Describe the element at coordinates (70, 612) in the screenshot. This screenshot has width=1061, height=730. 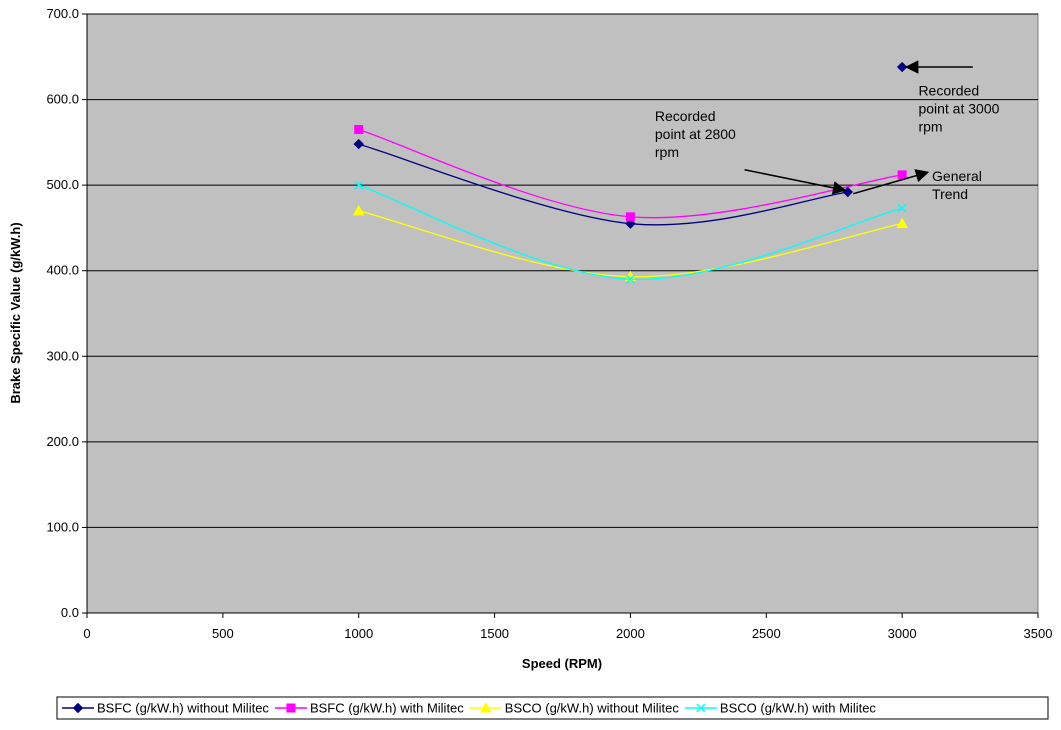
I see `y-tick-label: 0.0` at that location.